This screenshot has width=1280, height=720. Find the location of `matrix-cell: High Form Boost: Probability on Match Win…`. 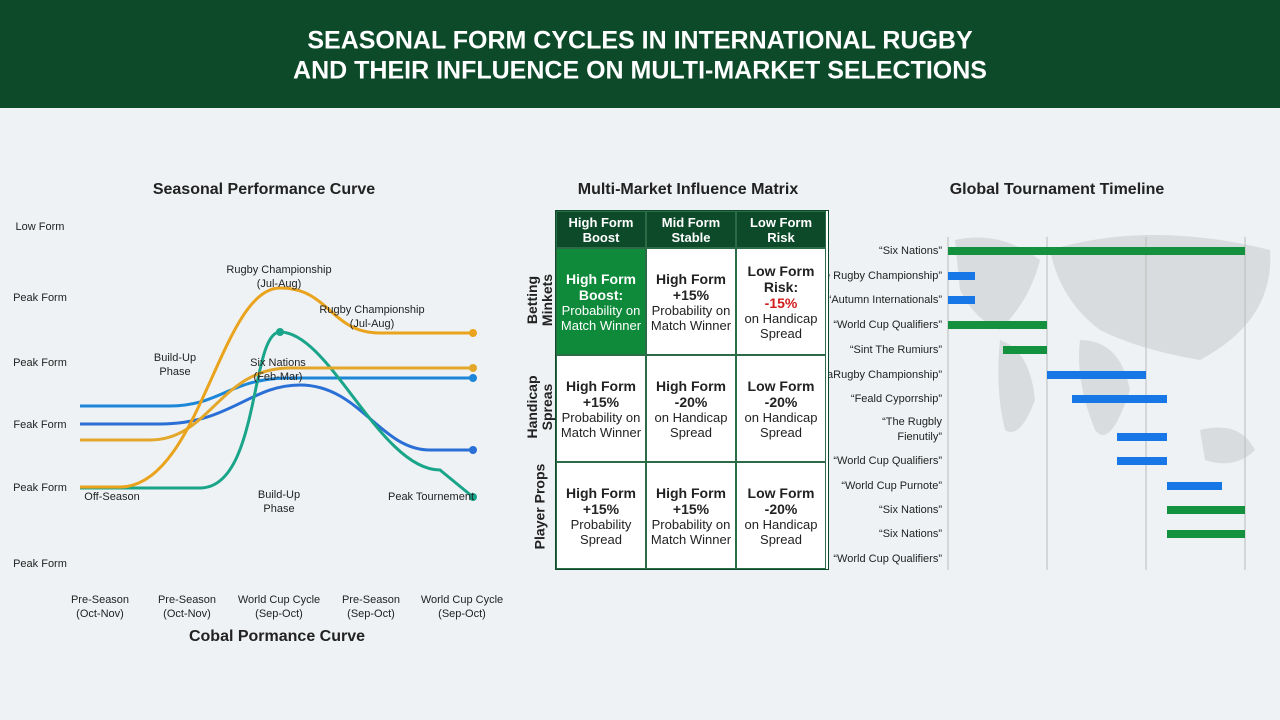

matrix-cell: High Form Boost: Probability on Match Win… is located at coordinates (601, 301).